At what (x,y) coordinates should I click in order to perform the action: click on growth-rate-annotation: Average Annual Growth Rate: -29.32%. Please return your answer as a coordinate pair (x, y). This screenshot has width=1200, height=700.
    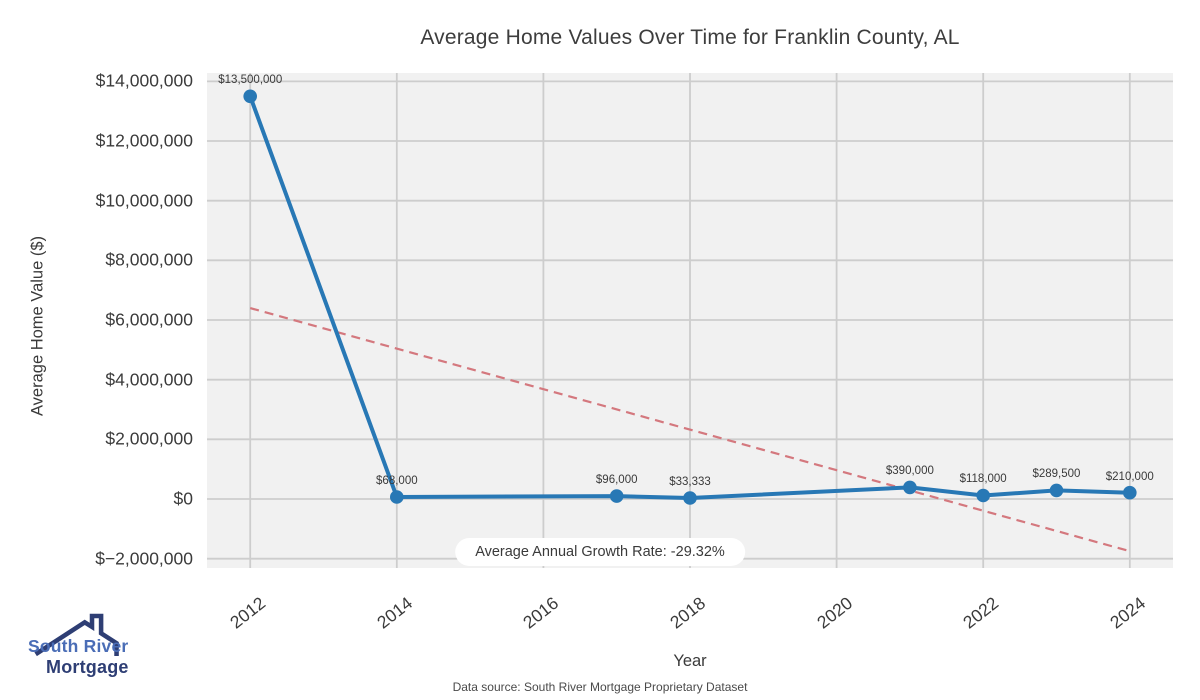
    Looking at the image, I should click on (600, 552).